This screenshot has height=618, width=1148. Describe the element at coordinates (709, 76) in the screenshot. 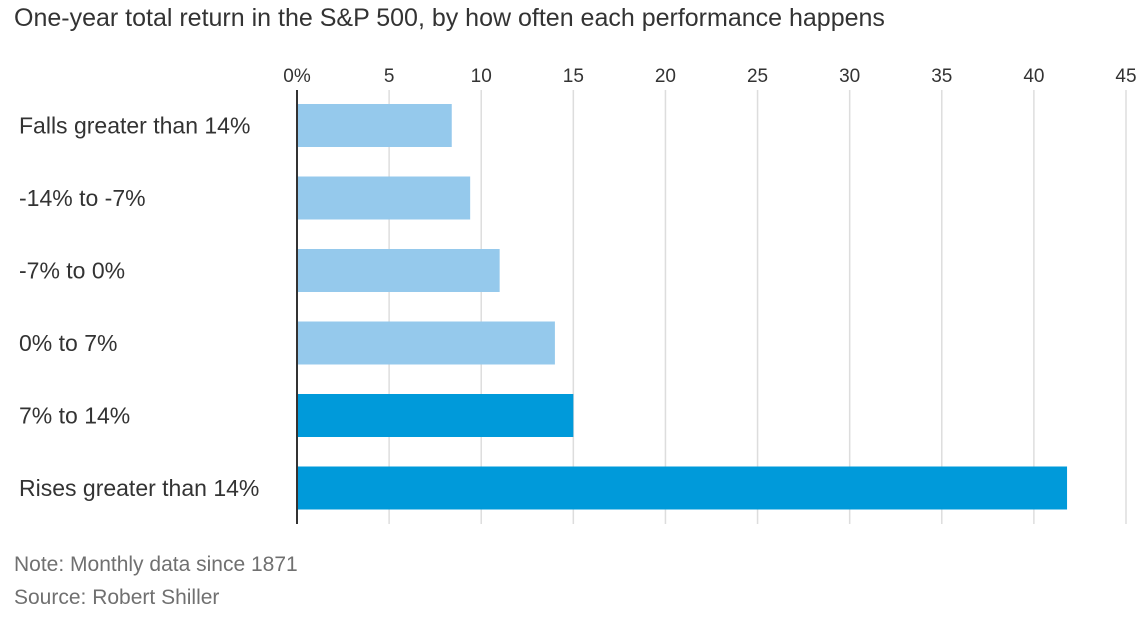

I see `x-axis-ticks: 0% 5 10 15 20 25 30 35 40 45` at that location.